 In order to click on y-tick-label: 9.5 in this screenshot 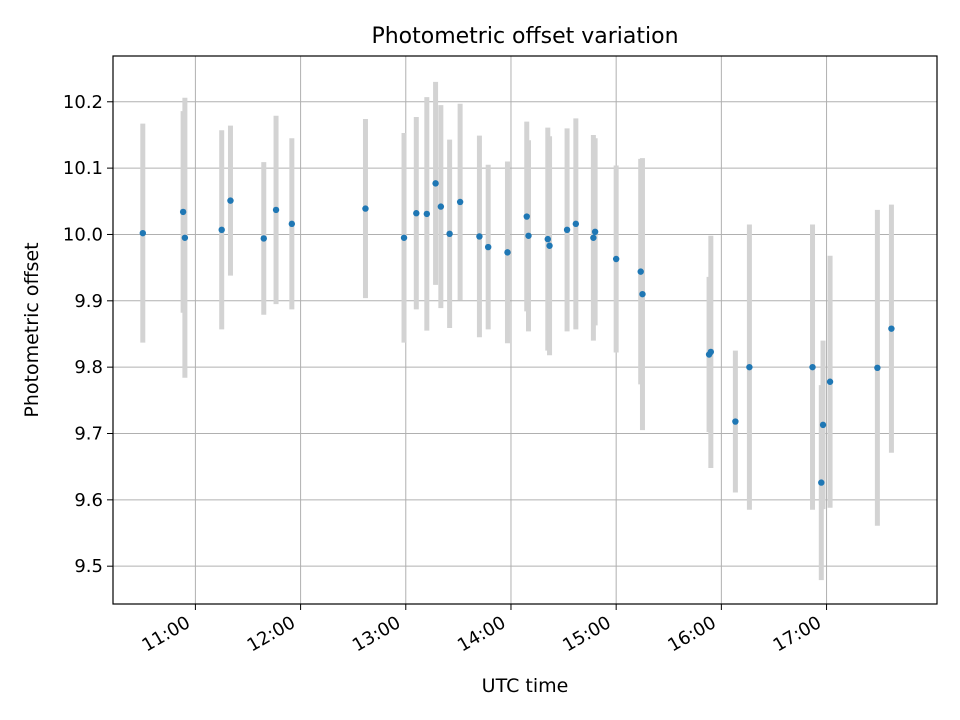, I will do `click(88, 566)`.